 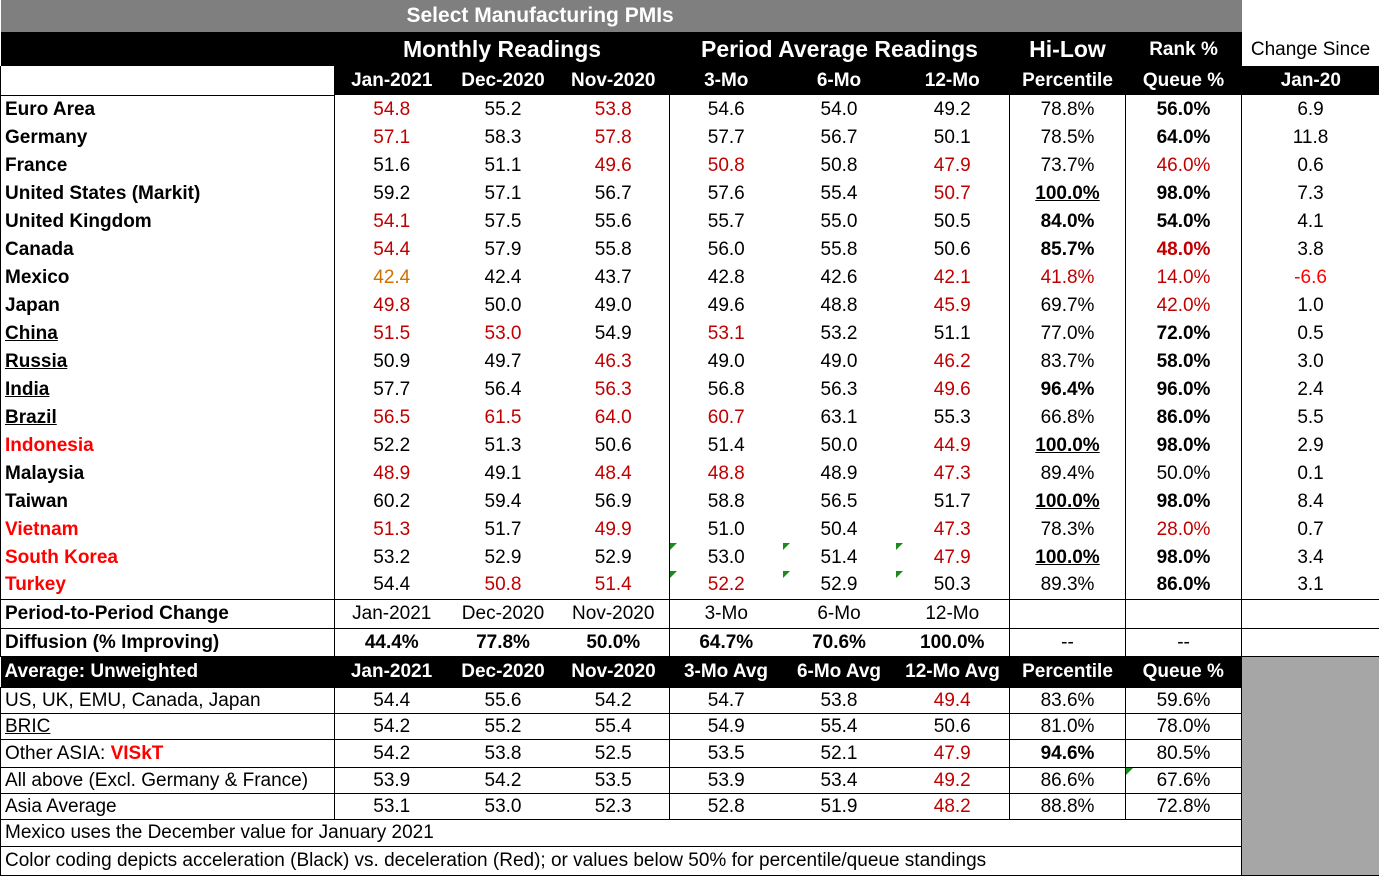 What do you see at coordinates (1183, 641) in the screenshot?
I see `diffusion-queue: --` at bounding box center [1183, 641].